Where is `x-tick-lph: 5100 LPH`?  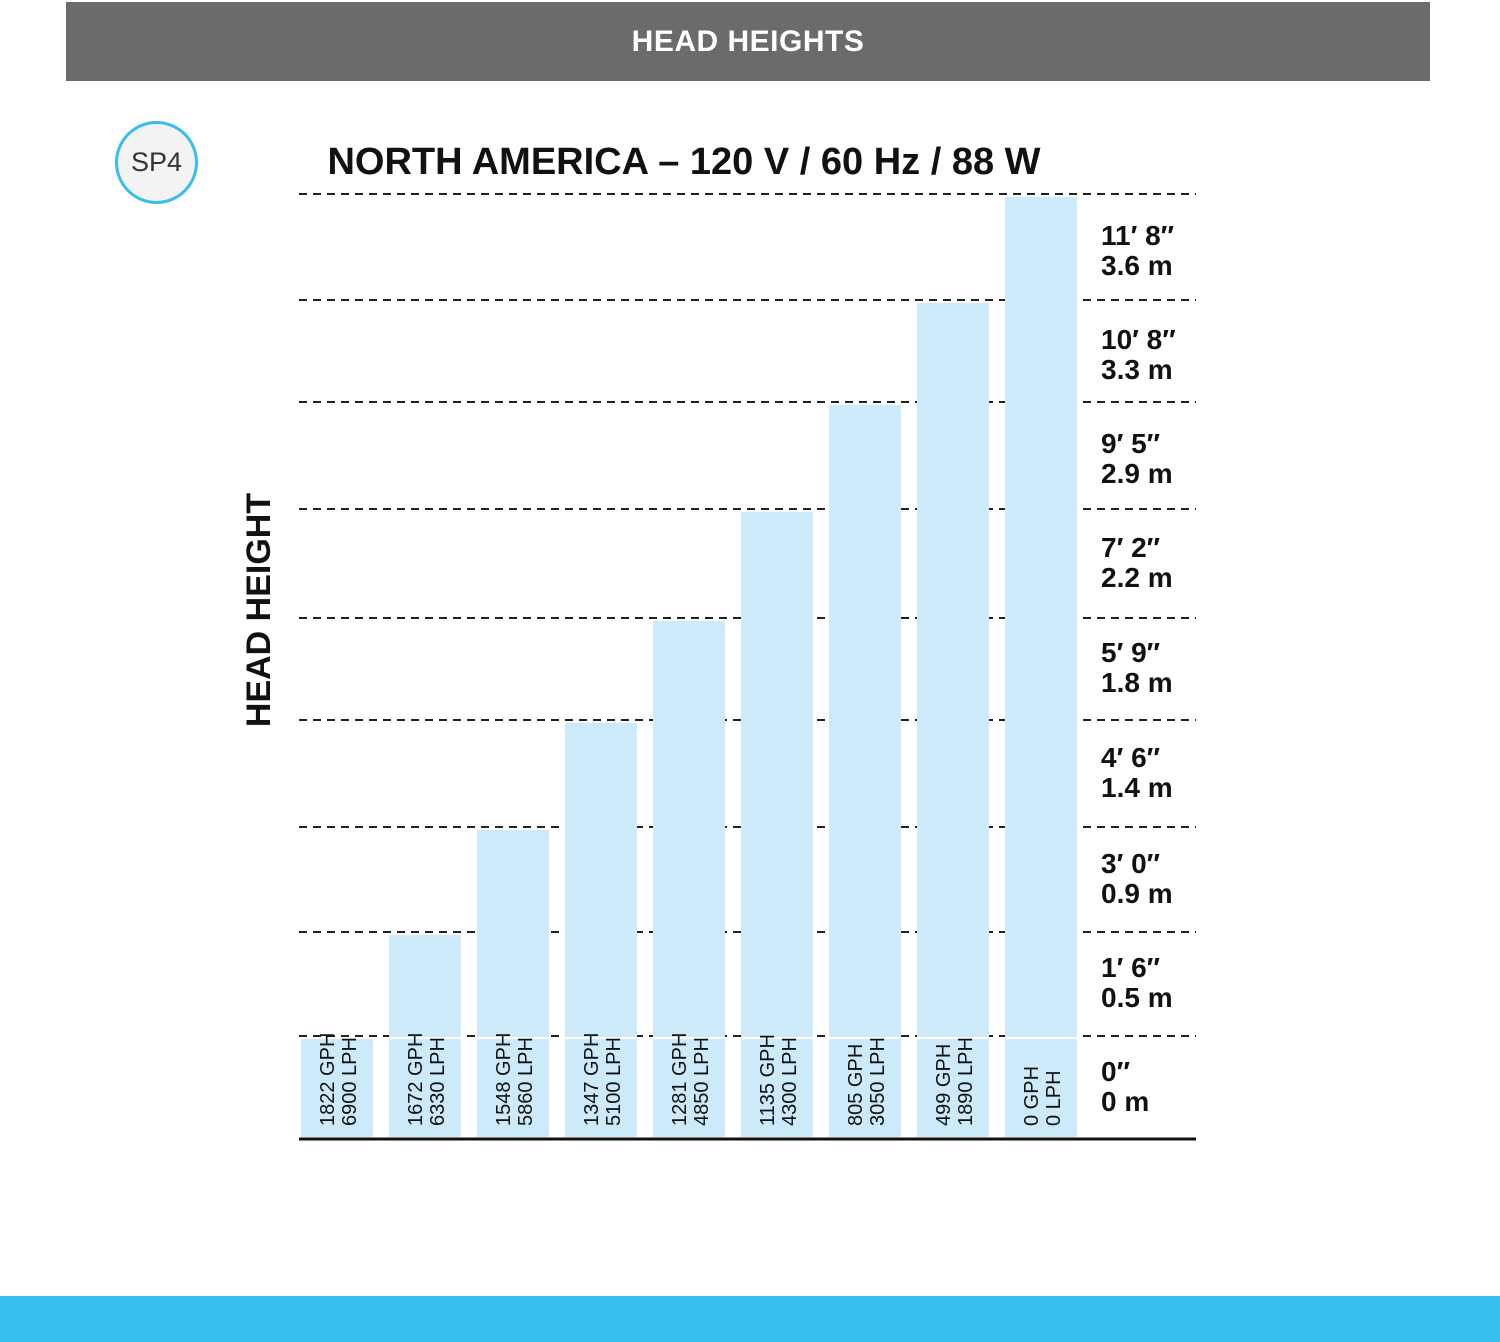
x-tick-lph: 5100 LPH is located at coordinates (614, 1081).